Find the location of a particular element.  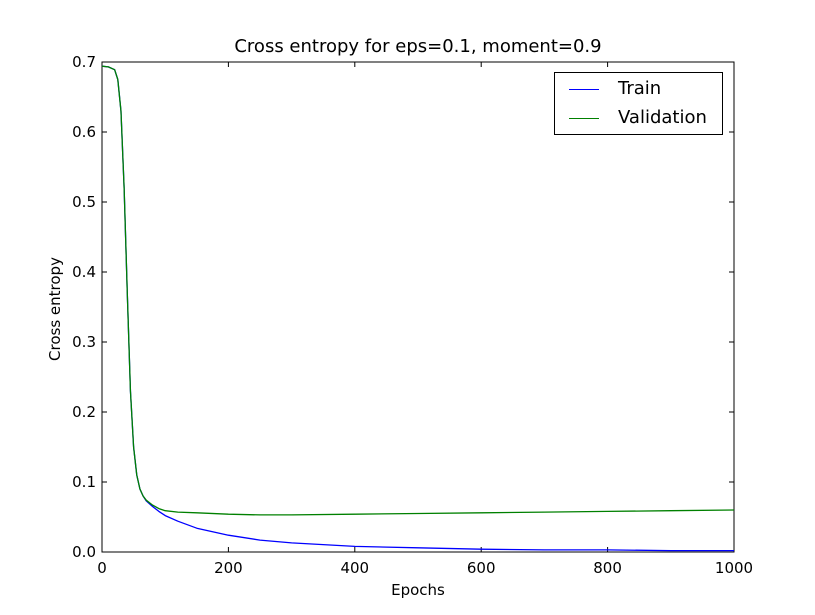

legend-label-validation: Validation is located at coordinates (662, 117).